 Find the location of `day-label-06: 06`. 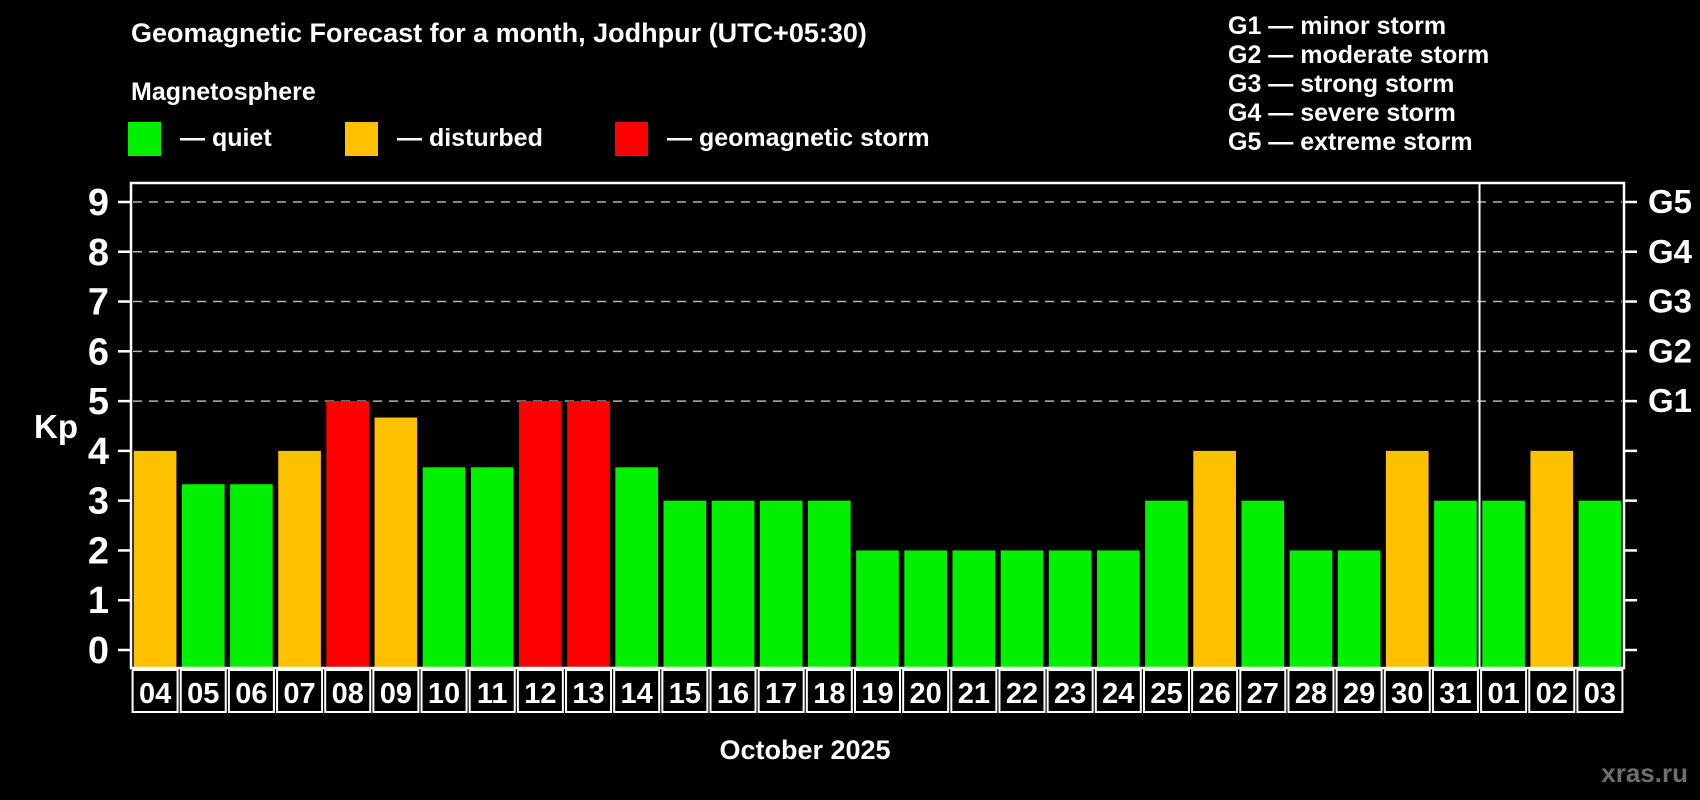

day-label-06: 06 is located at coordinates (251, 694).